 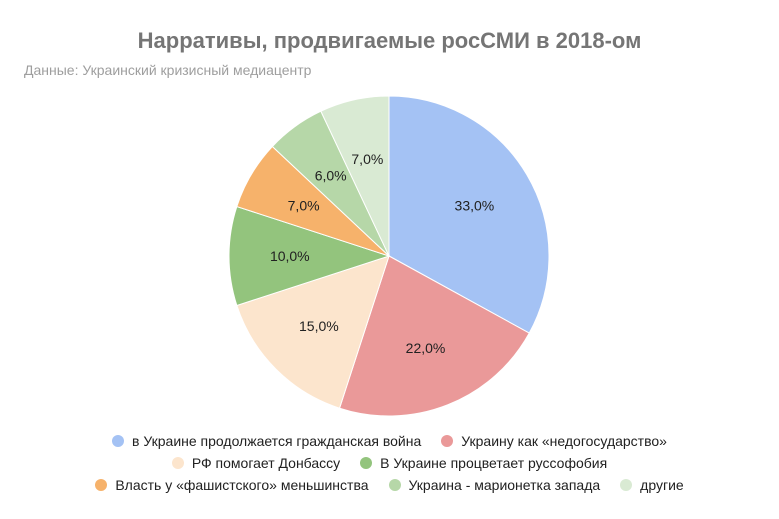 I want to click on legend-item: РФ помогает Донбассу, so click(x=256, y=463).